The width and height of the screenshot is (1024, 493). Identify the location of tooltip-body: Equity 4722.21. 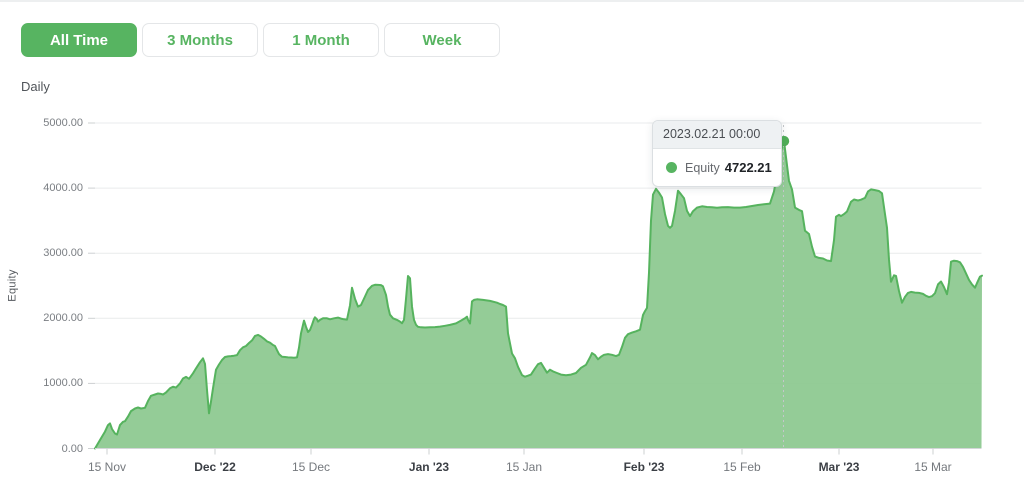
(717, 167).